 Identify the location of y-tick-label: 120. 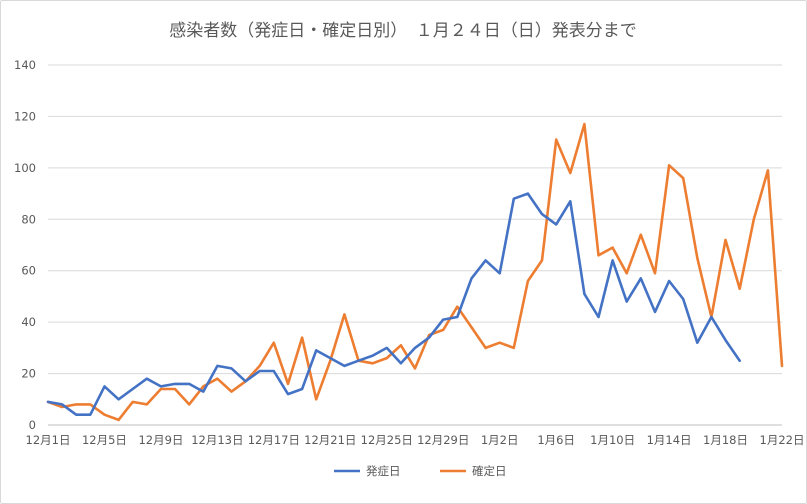
(25, 116).